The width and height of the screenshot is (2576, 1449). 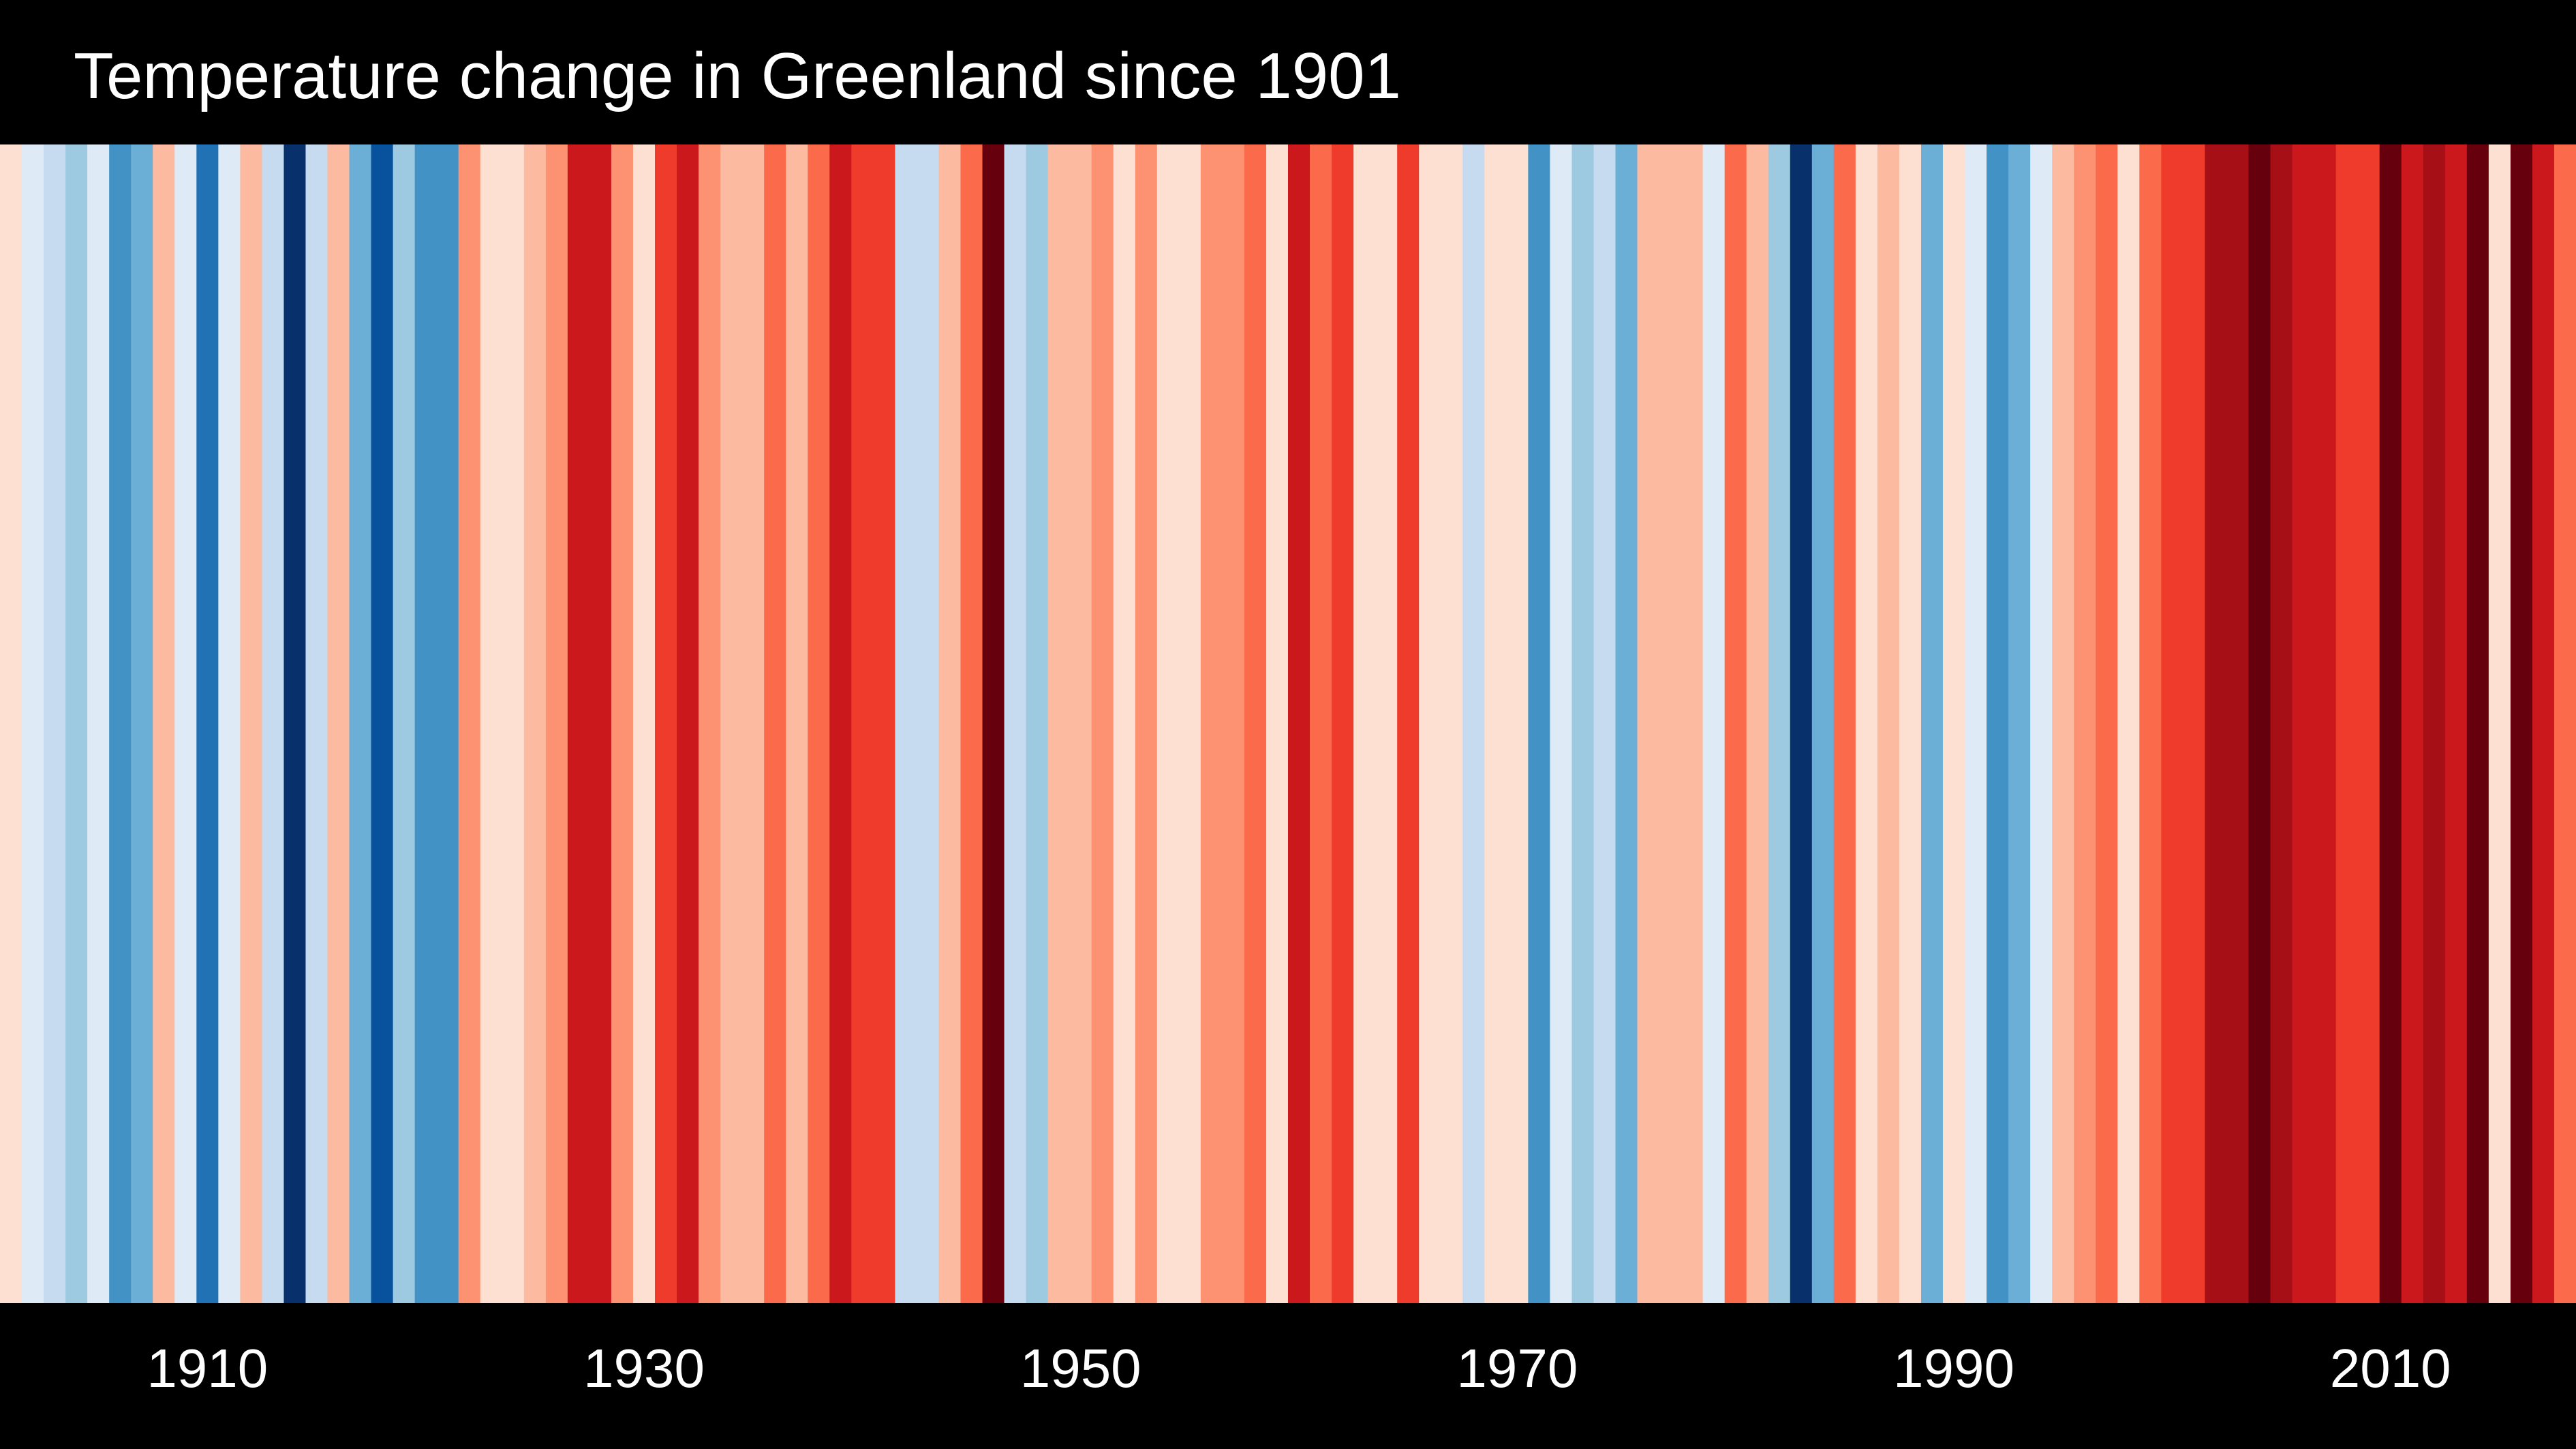 What do you see at coordinates (819, 723) in the screenshot?
I see `stripe-1938` at bounding box center [819, 723].